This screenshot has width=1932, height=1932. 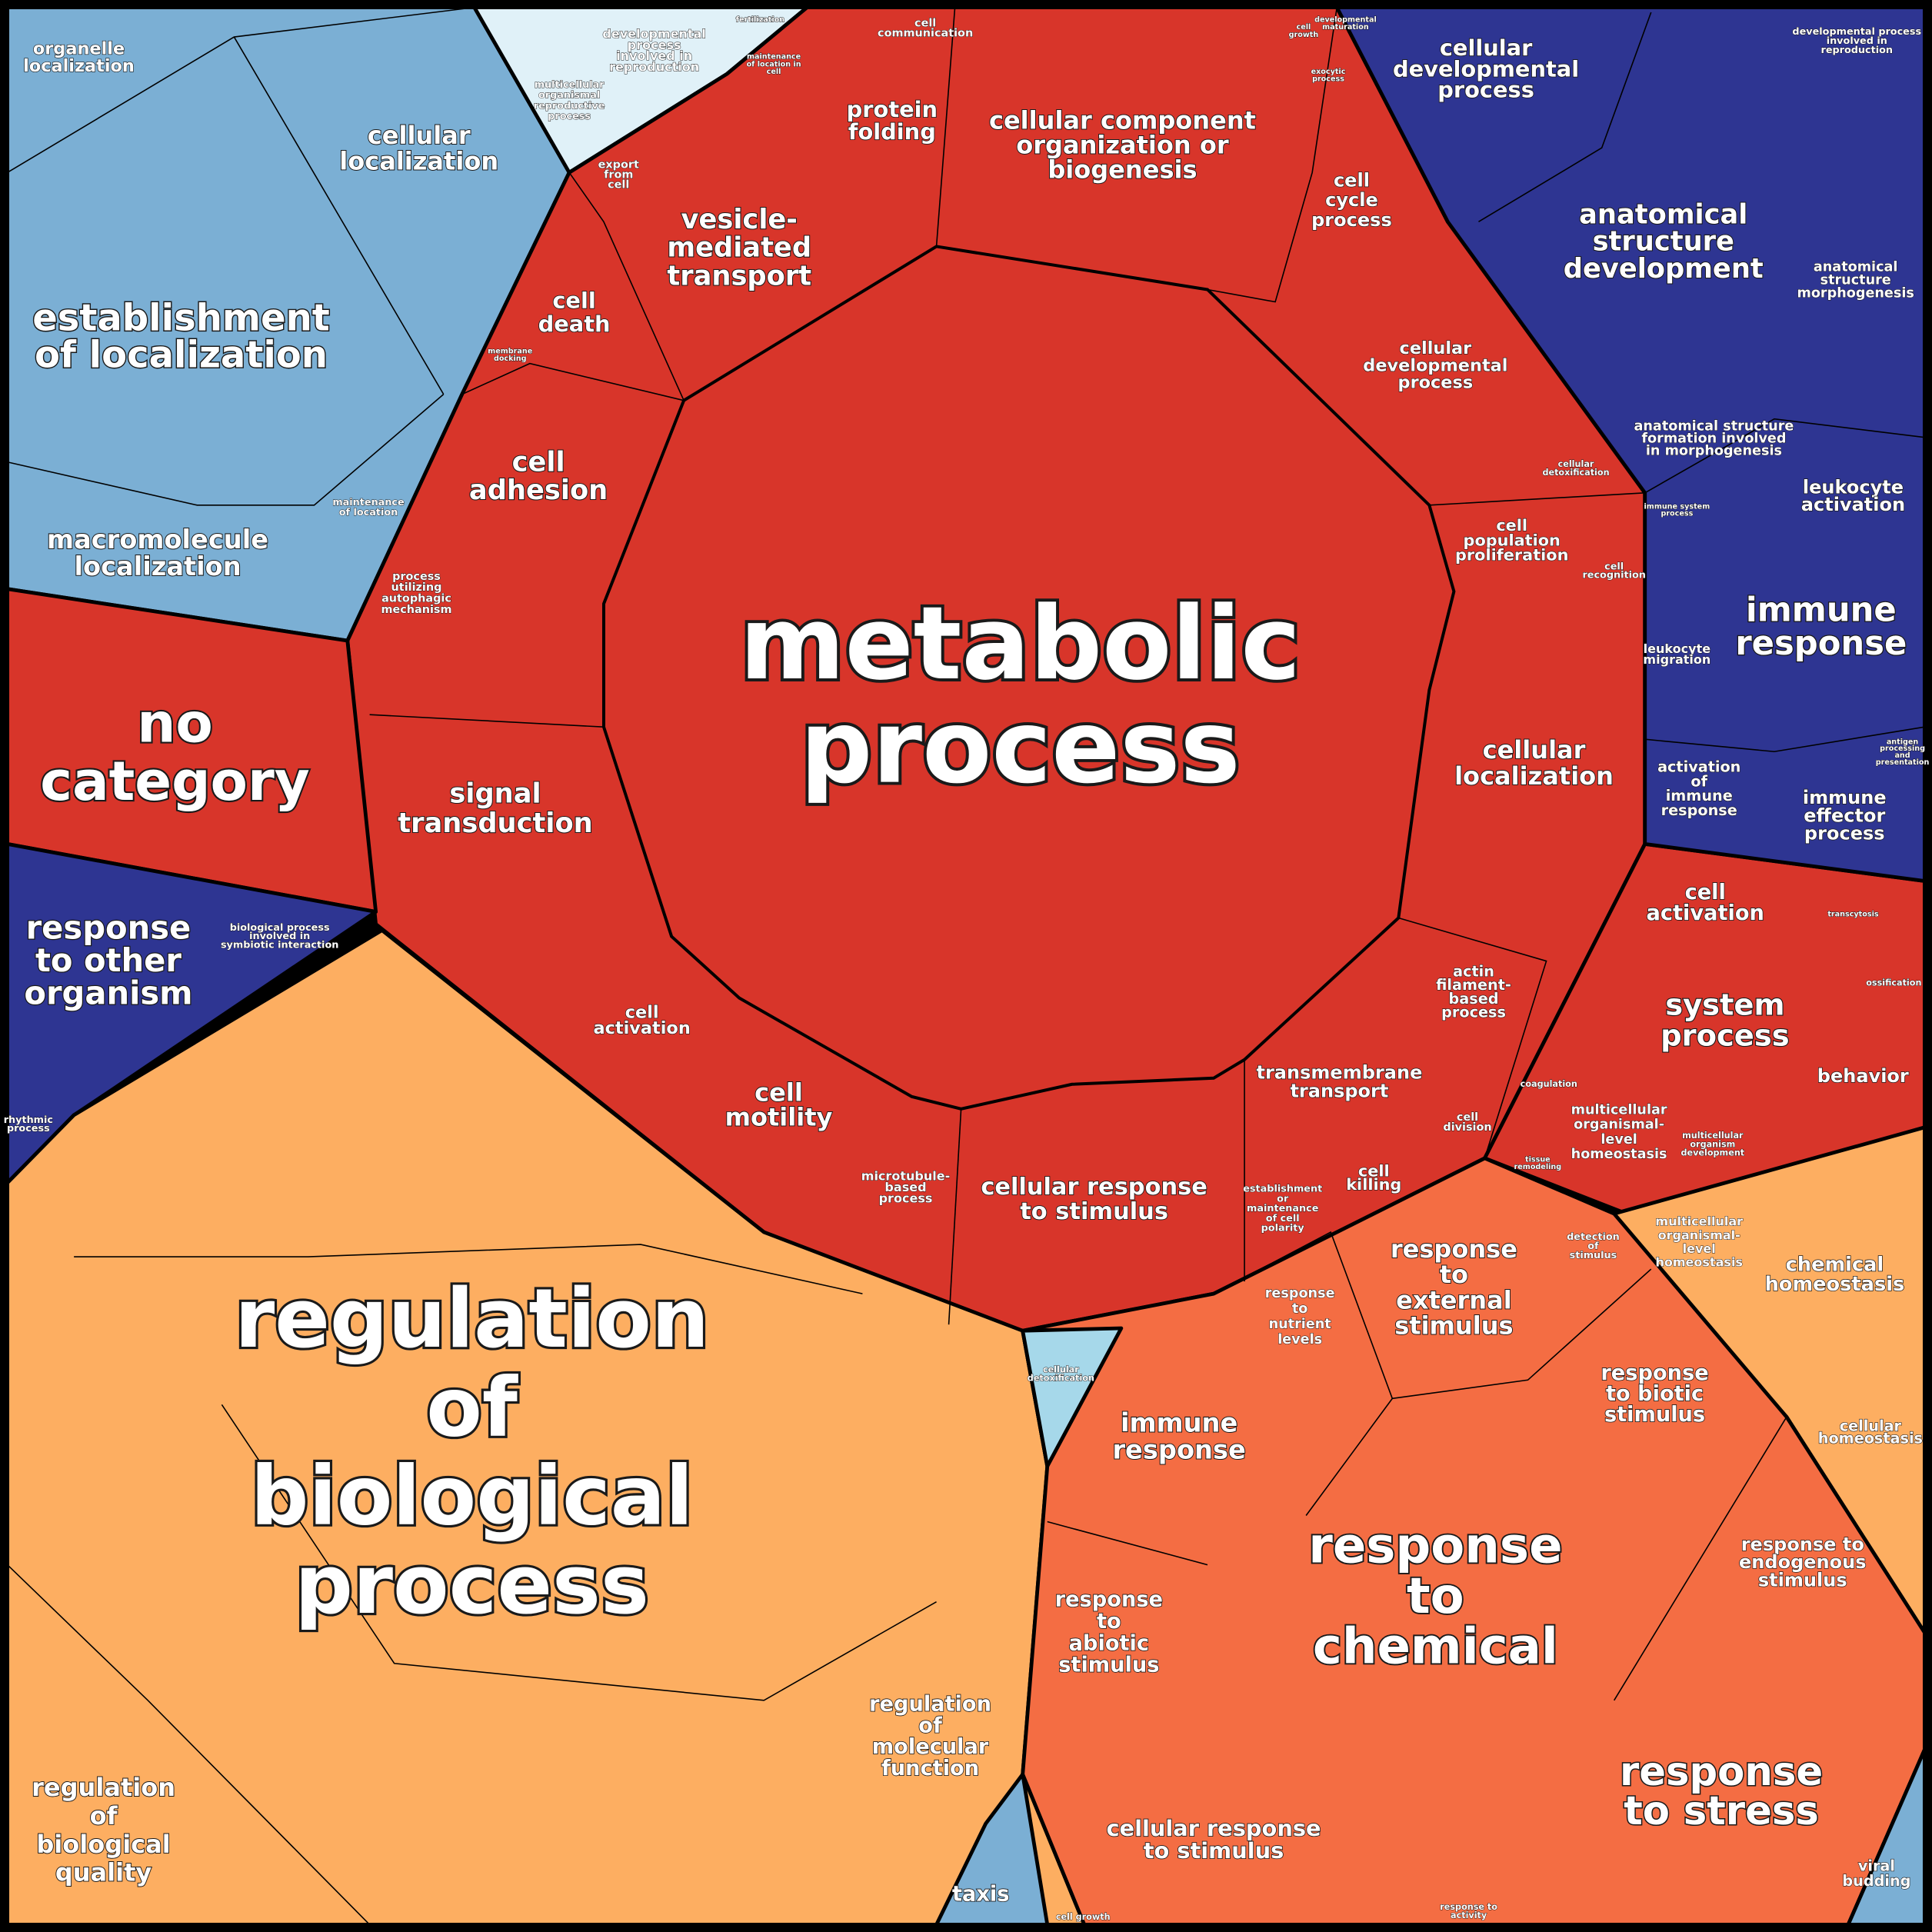 What do you see at coordinates (1214, 1850) in the screenshot?
I see `cell-label: to stimulus` at bounding box center [1214, 1850].